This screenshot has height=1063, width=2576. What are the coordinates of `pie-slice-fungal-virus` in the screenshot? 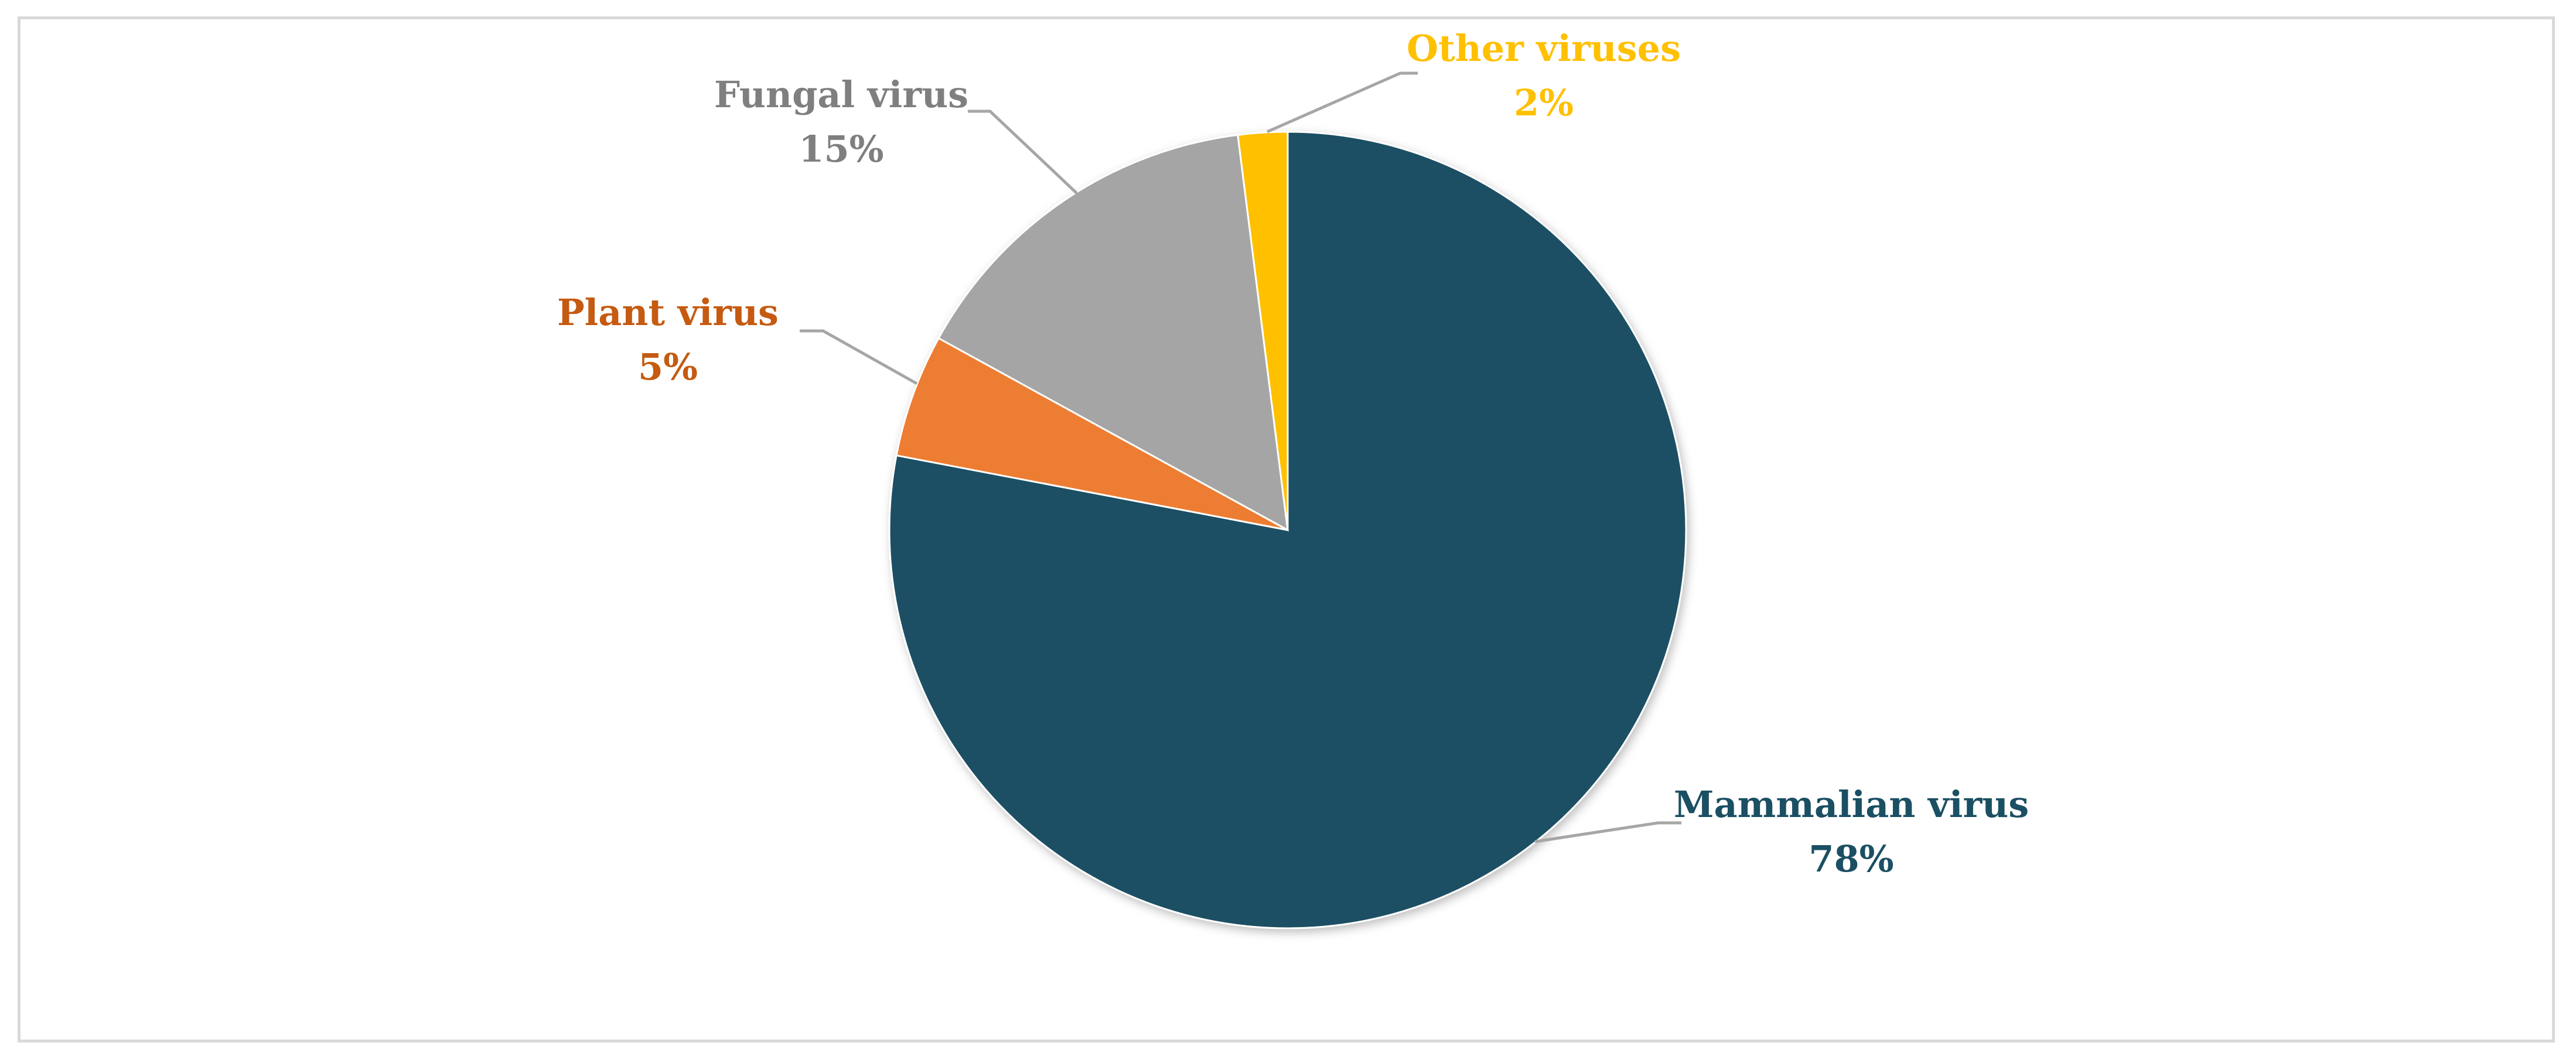 It's located at (1113, 333).